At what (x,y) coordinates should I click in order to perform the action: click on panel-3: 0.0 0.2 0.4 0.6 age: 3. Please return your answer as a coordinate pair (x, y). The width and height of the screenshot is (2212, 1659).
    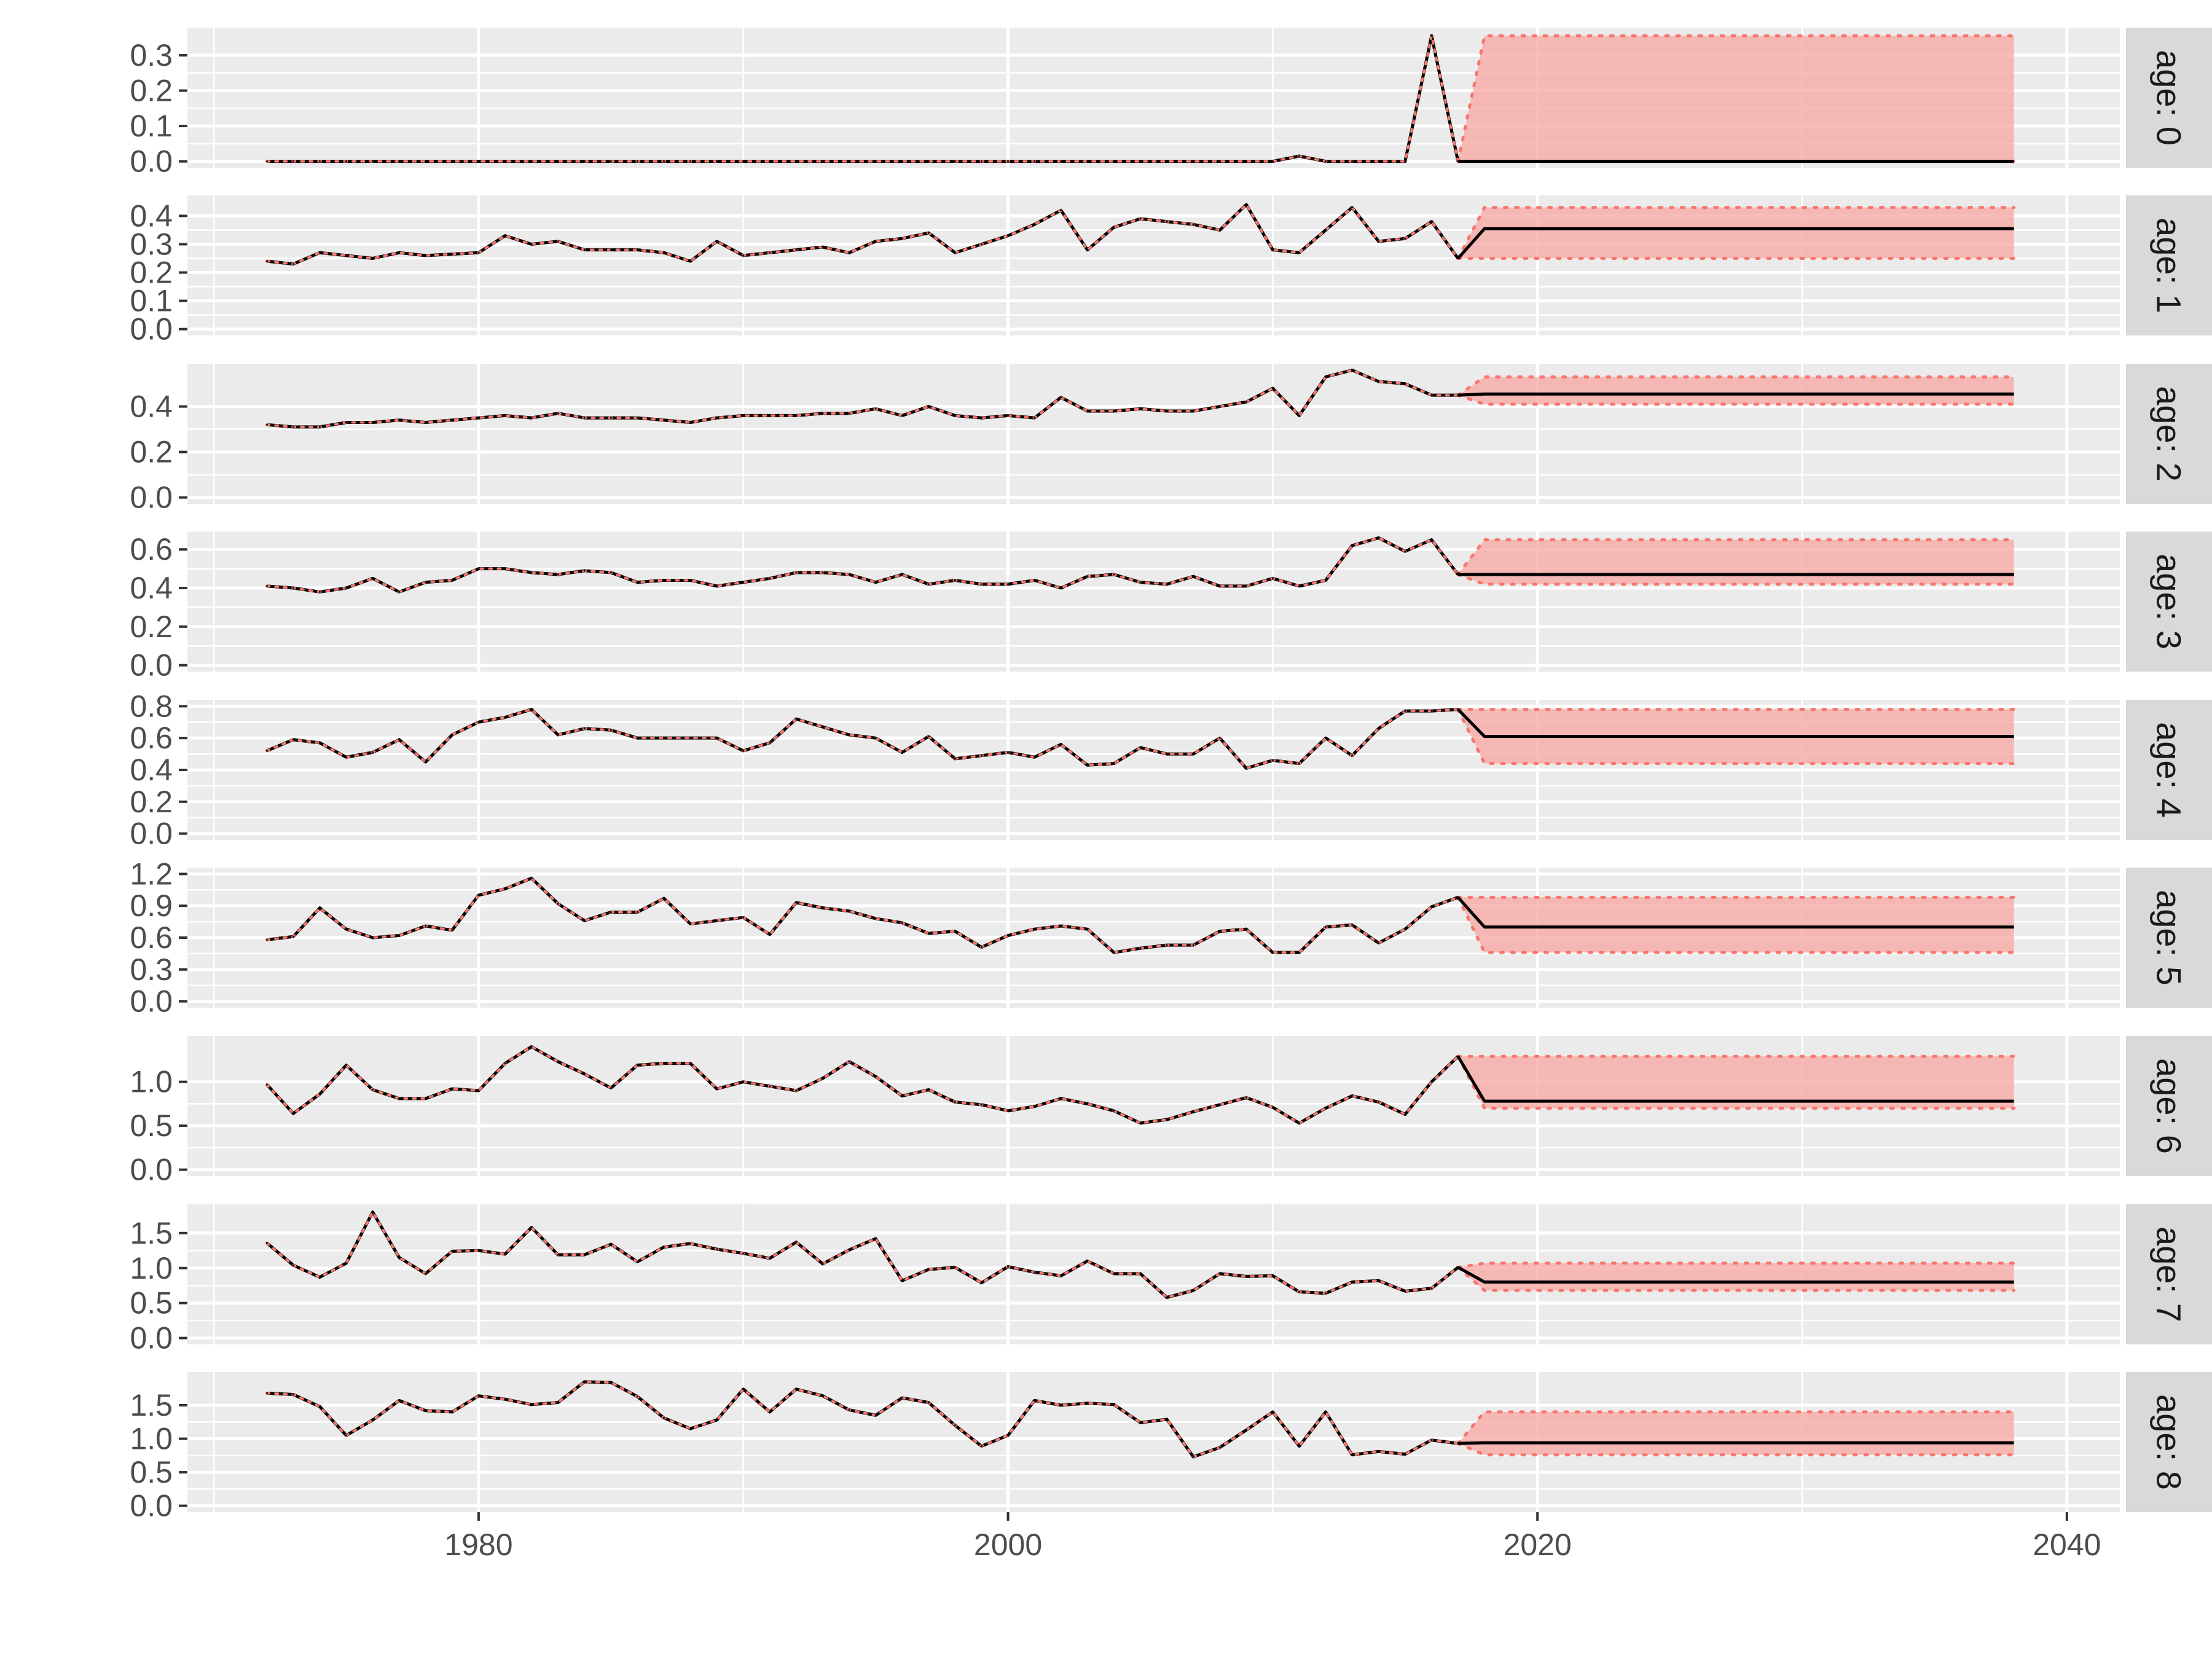
    Looking at the image, I should click on (1171, 607).